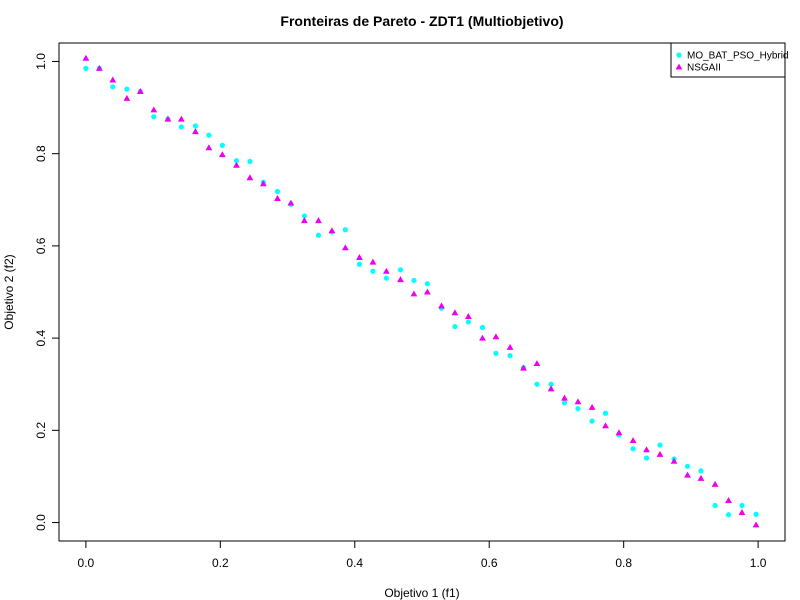 This screenshot has width=800, height=600. Describe the element at coordinates (41, 430) in the screenshot. I see `y-tick-label: 0.2` at that location.